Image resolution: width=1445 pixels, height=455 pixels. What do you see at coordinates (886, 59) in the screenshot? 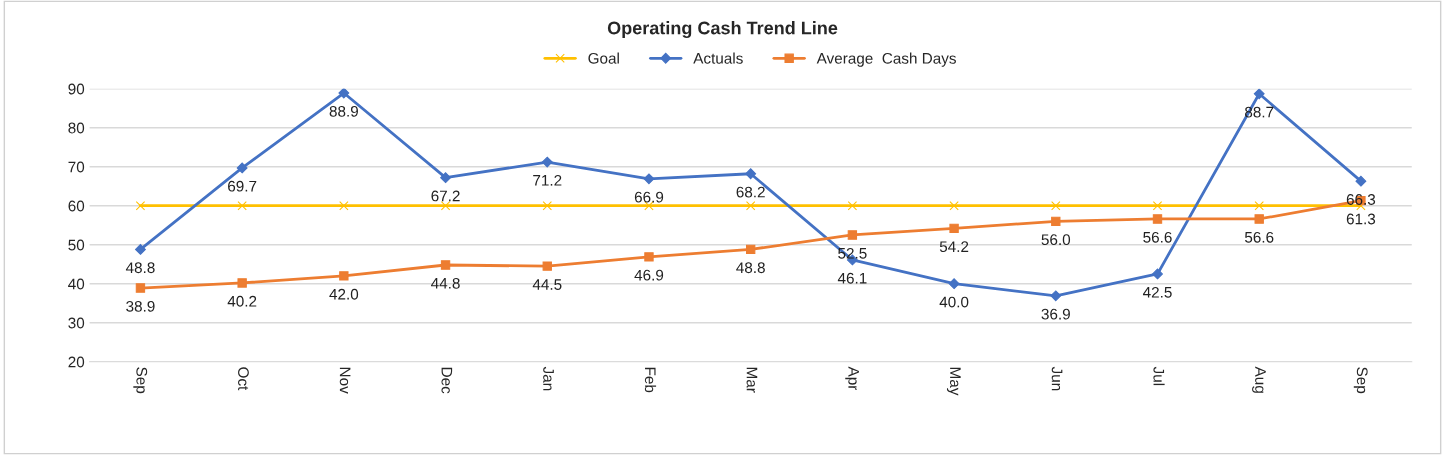
I see `legend-label: Average Cash Days` at bounding box center [886, 59].